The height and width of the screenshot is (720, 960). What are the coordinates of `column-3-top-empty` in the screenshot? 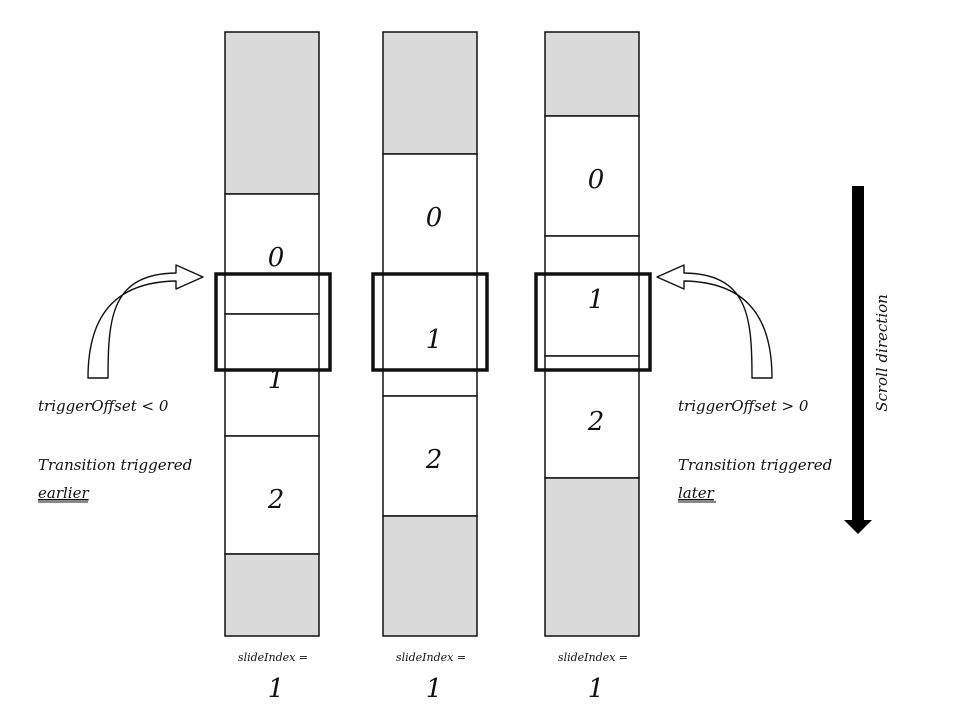 It's located at (592, 74).